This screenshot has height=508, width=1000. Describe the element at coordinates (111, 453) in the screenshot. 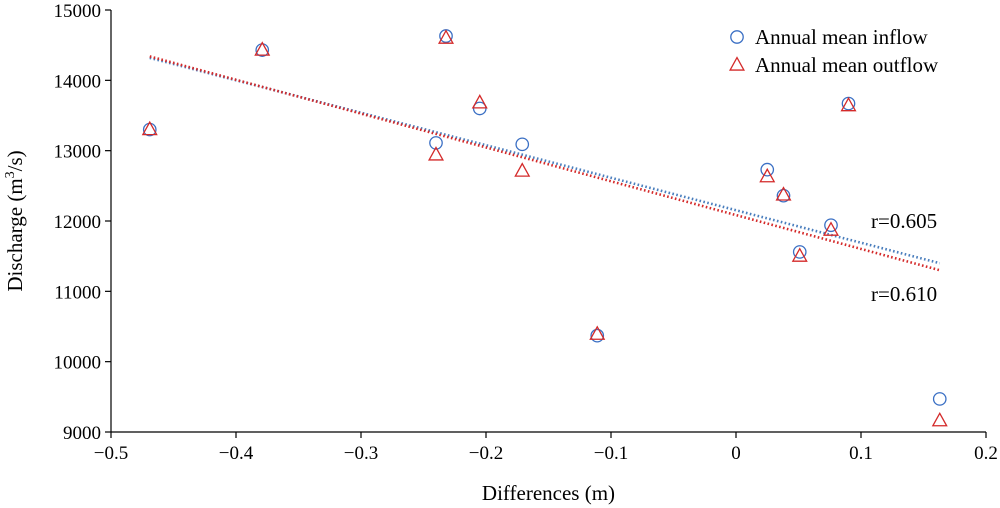

I see `x-tick-label: −0.5` at that location.